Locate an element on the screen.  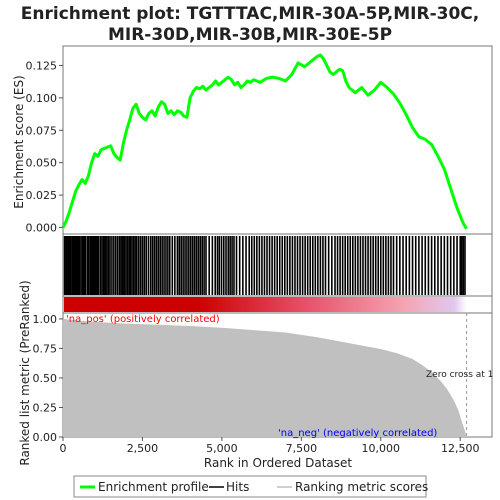
legend-box is located at coordinates (250, 486).